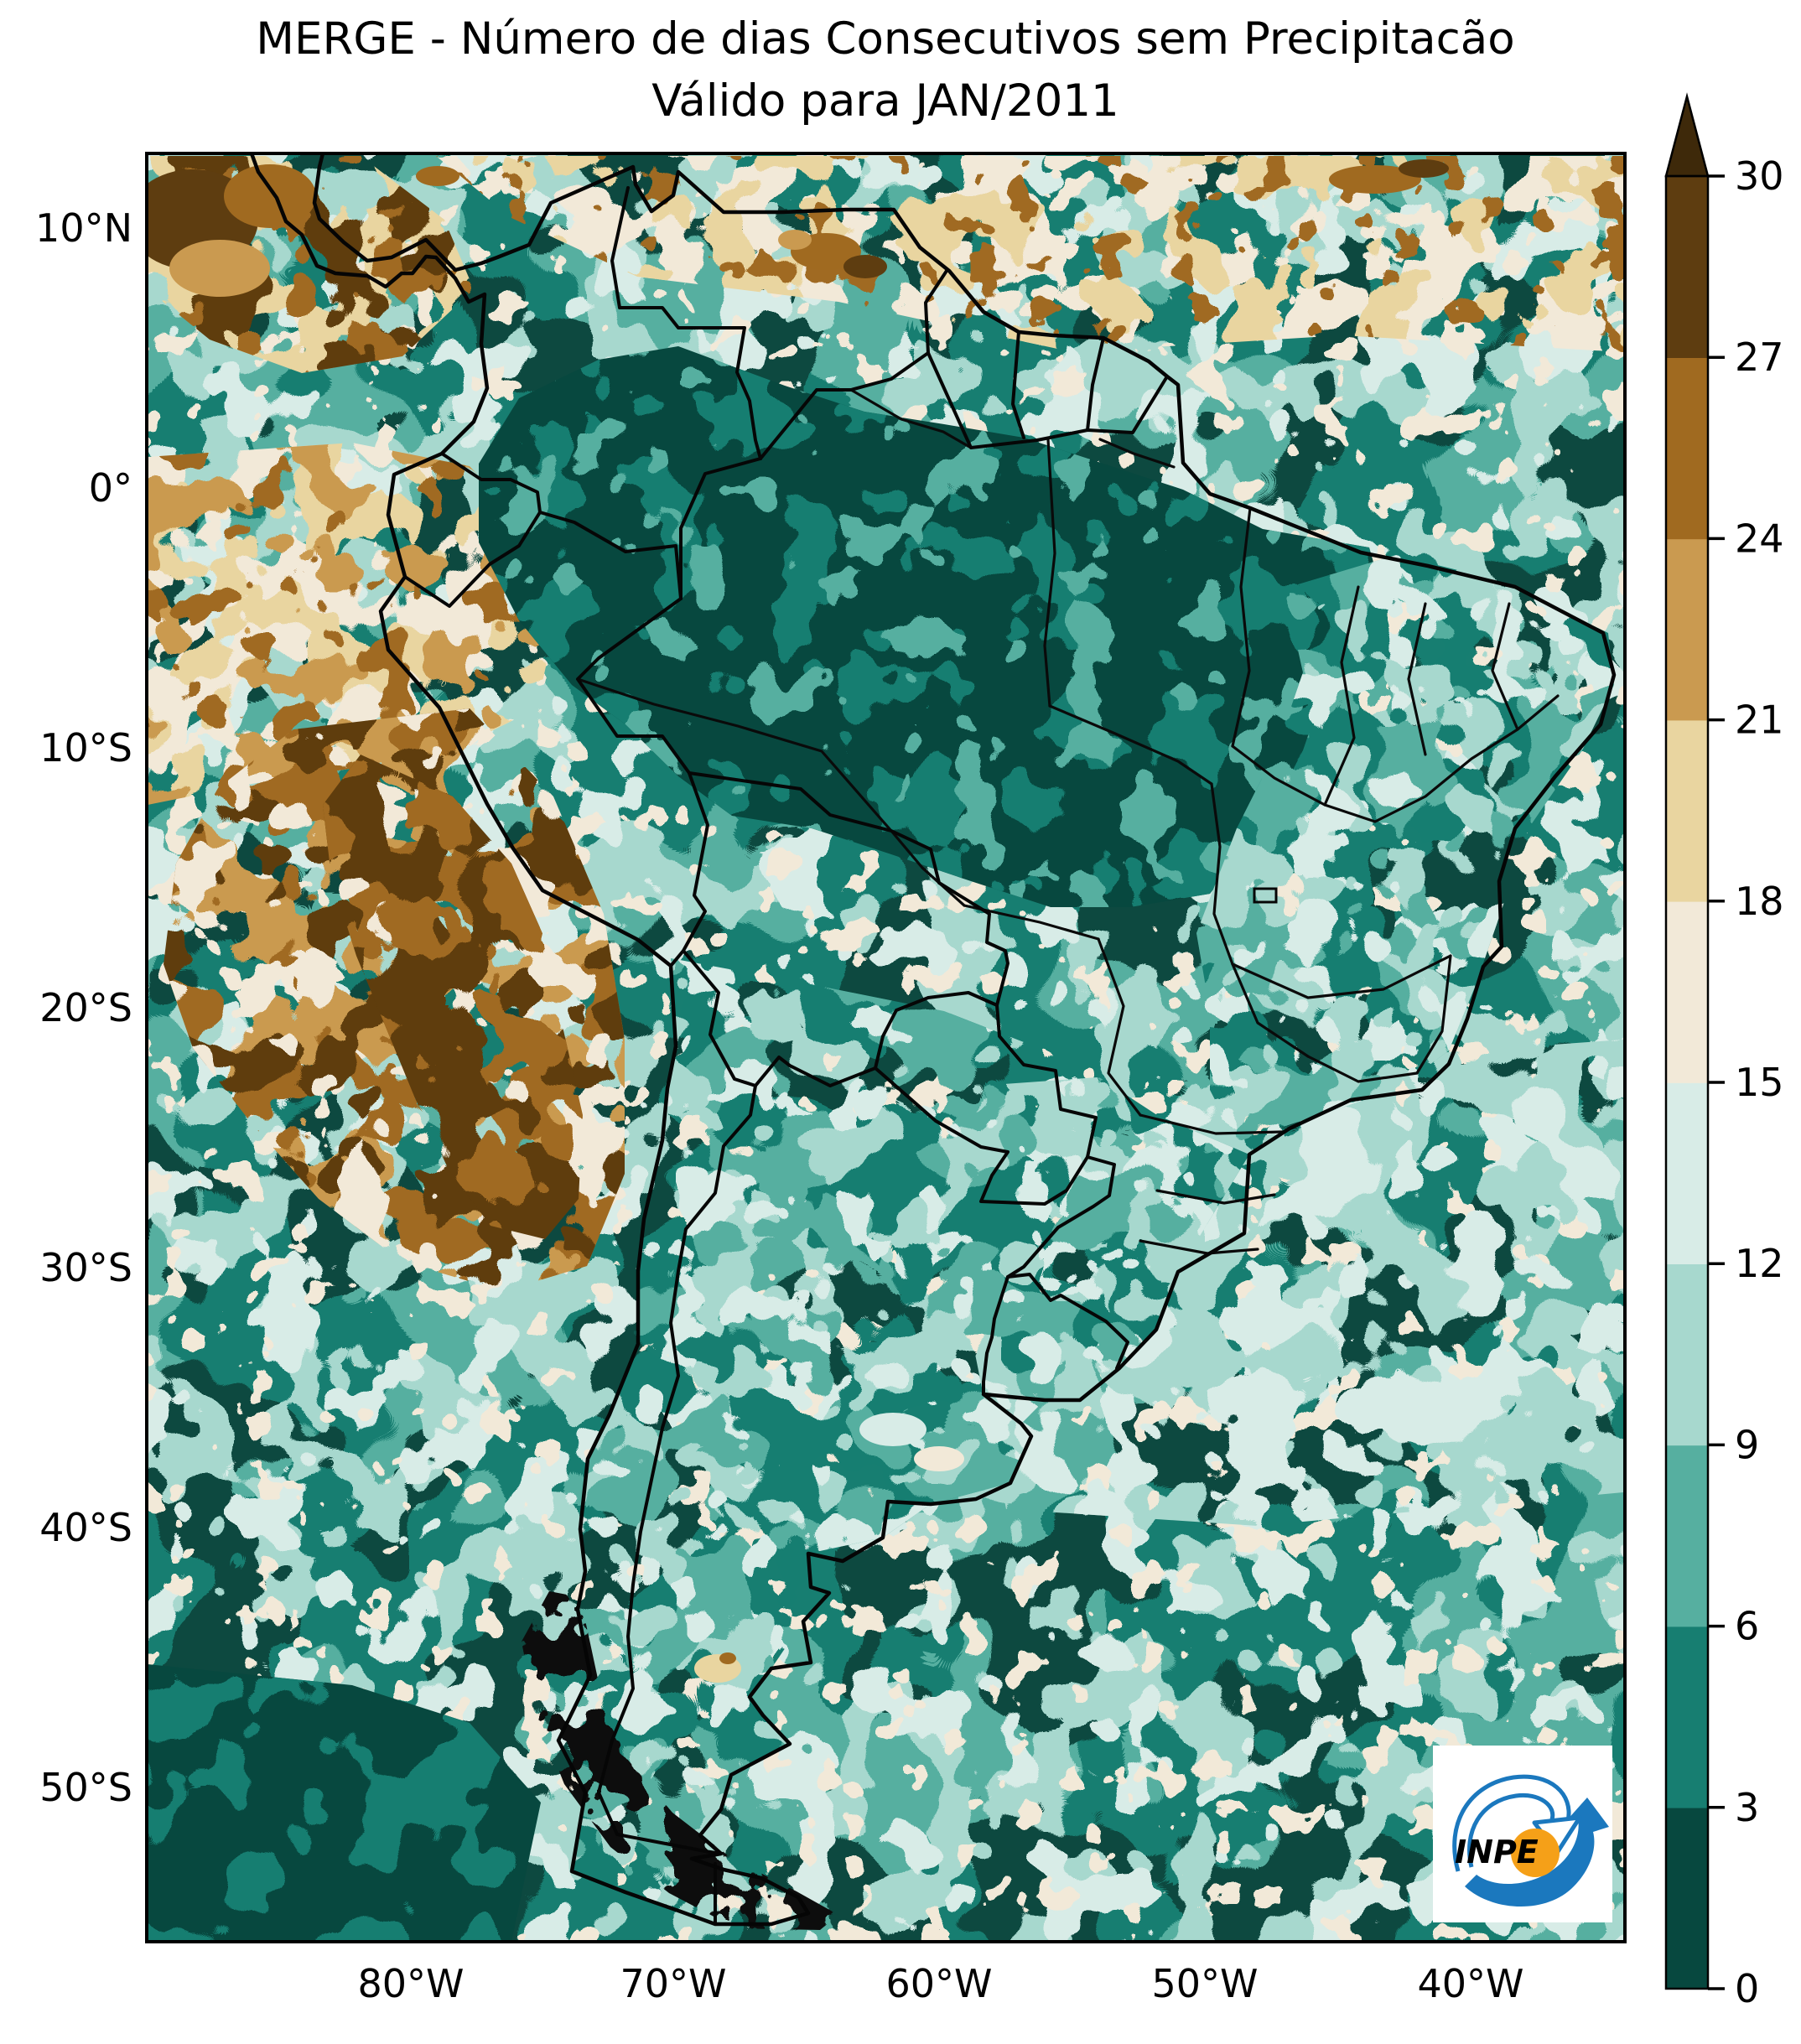  What do you see at coordinates (1497, 1852) in the screenshot?
I see `inpe-logo-text: INPE` at bounding box center [1497, 1852].